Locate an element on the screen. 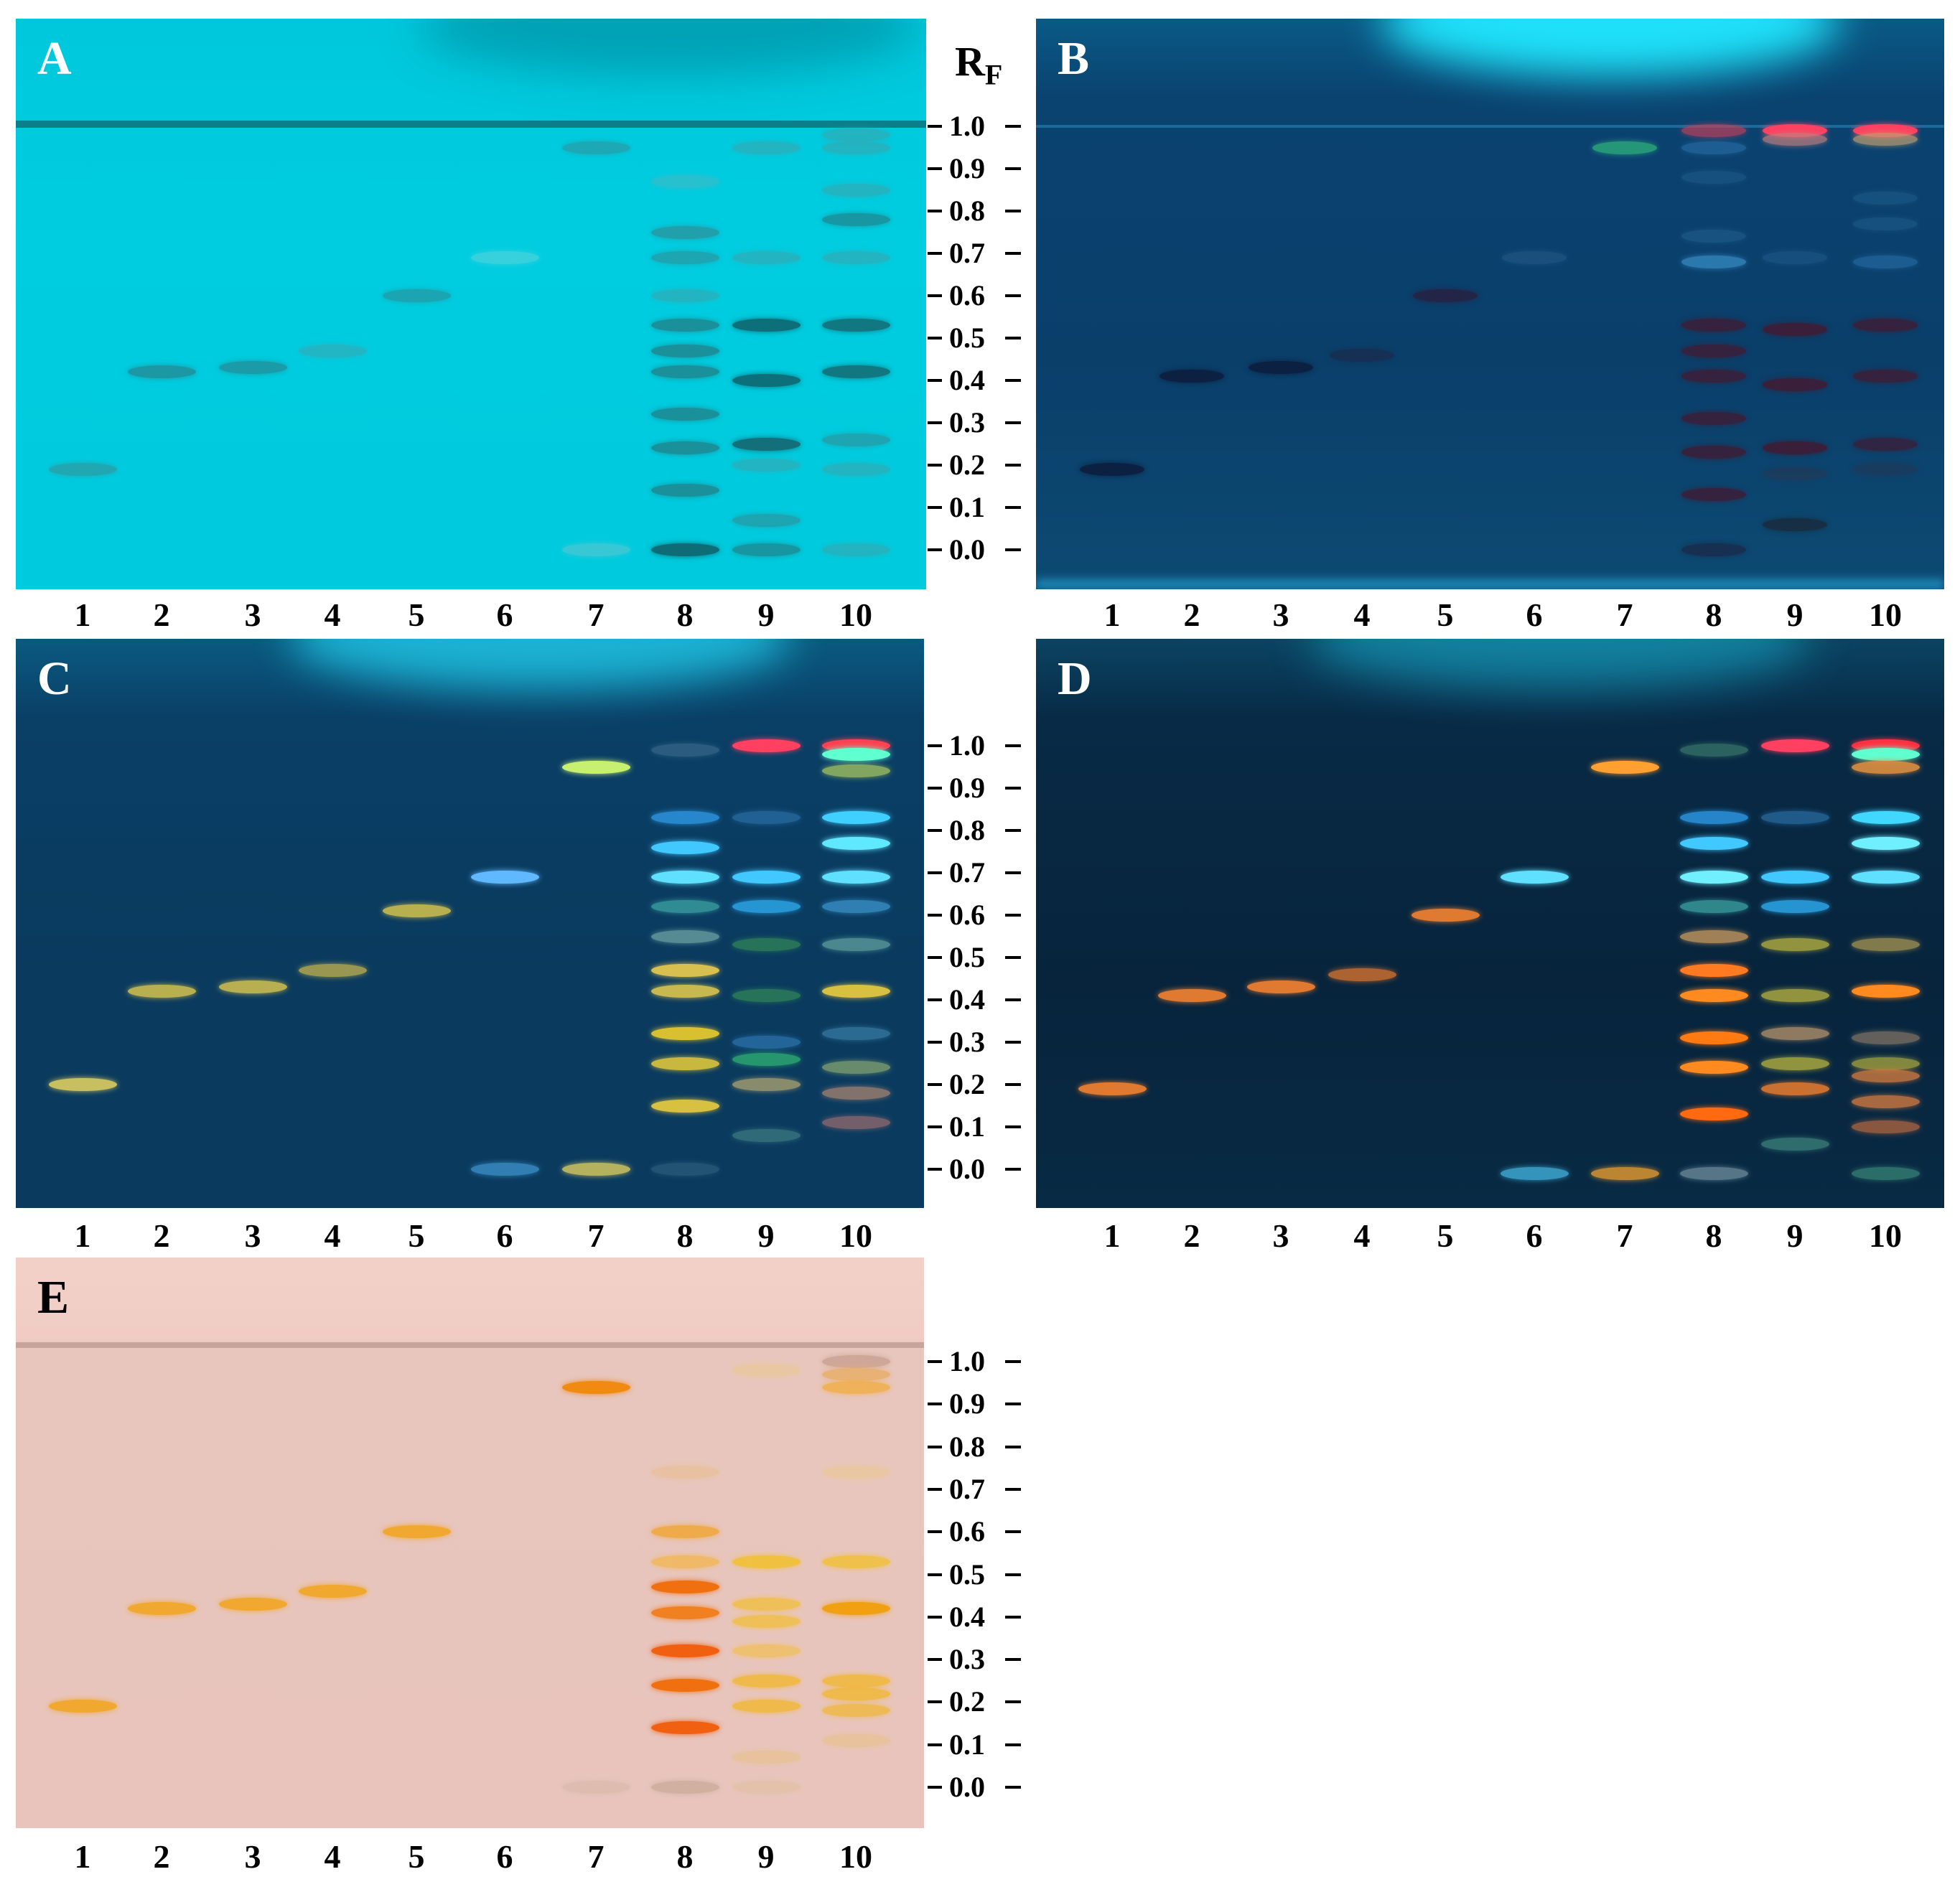  lane-label-b-9: 9 is located at coordinates (1794, 614).